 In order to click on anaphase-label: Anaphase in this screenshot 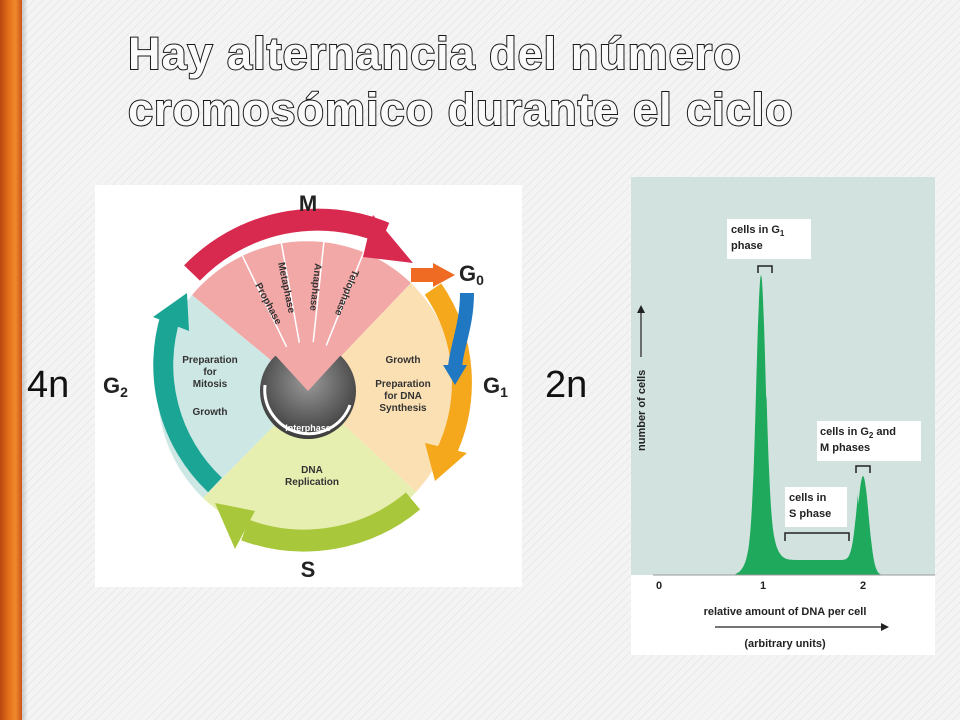, I will do `click(315, 287)`.